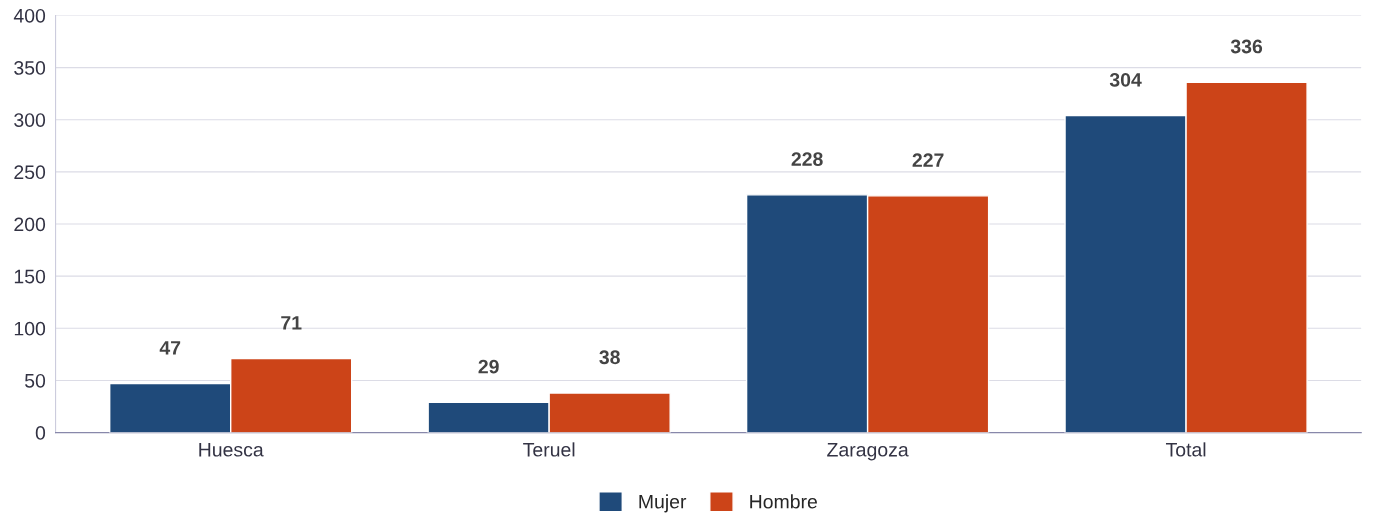  I want to click on legend-label: Mujer, so click(663, 503).